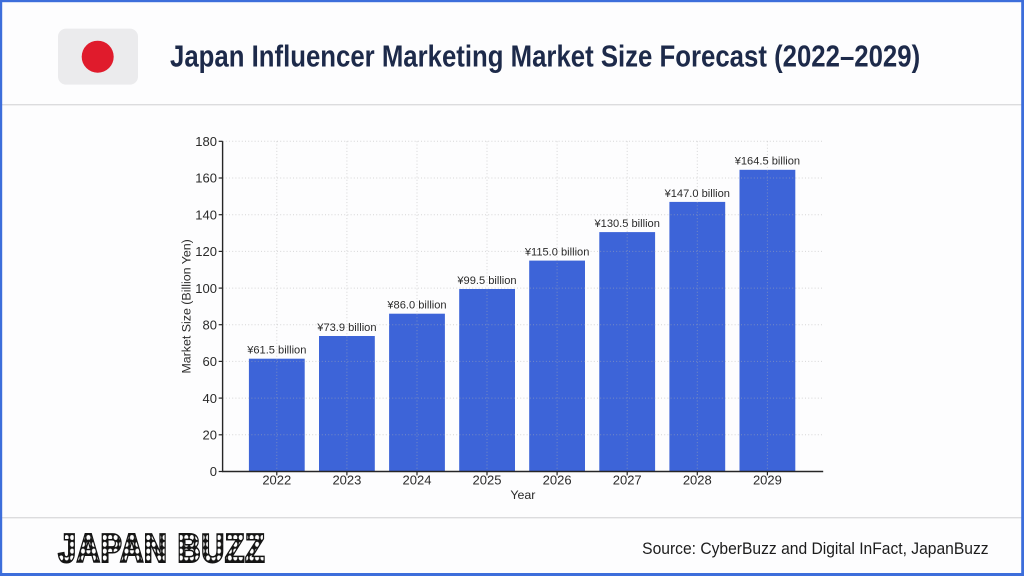 This screenshot has width=1024, height=576. I want to click on svg-text: 2023, so click(346, 480).